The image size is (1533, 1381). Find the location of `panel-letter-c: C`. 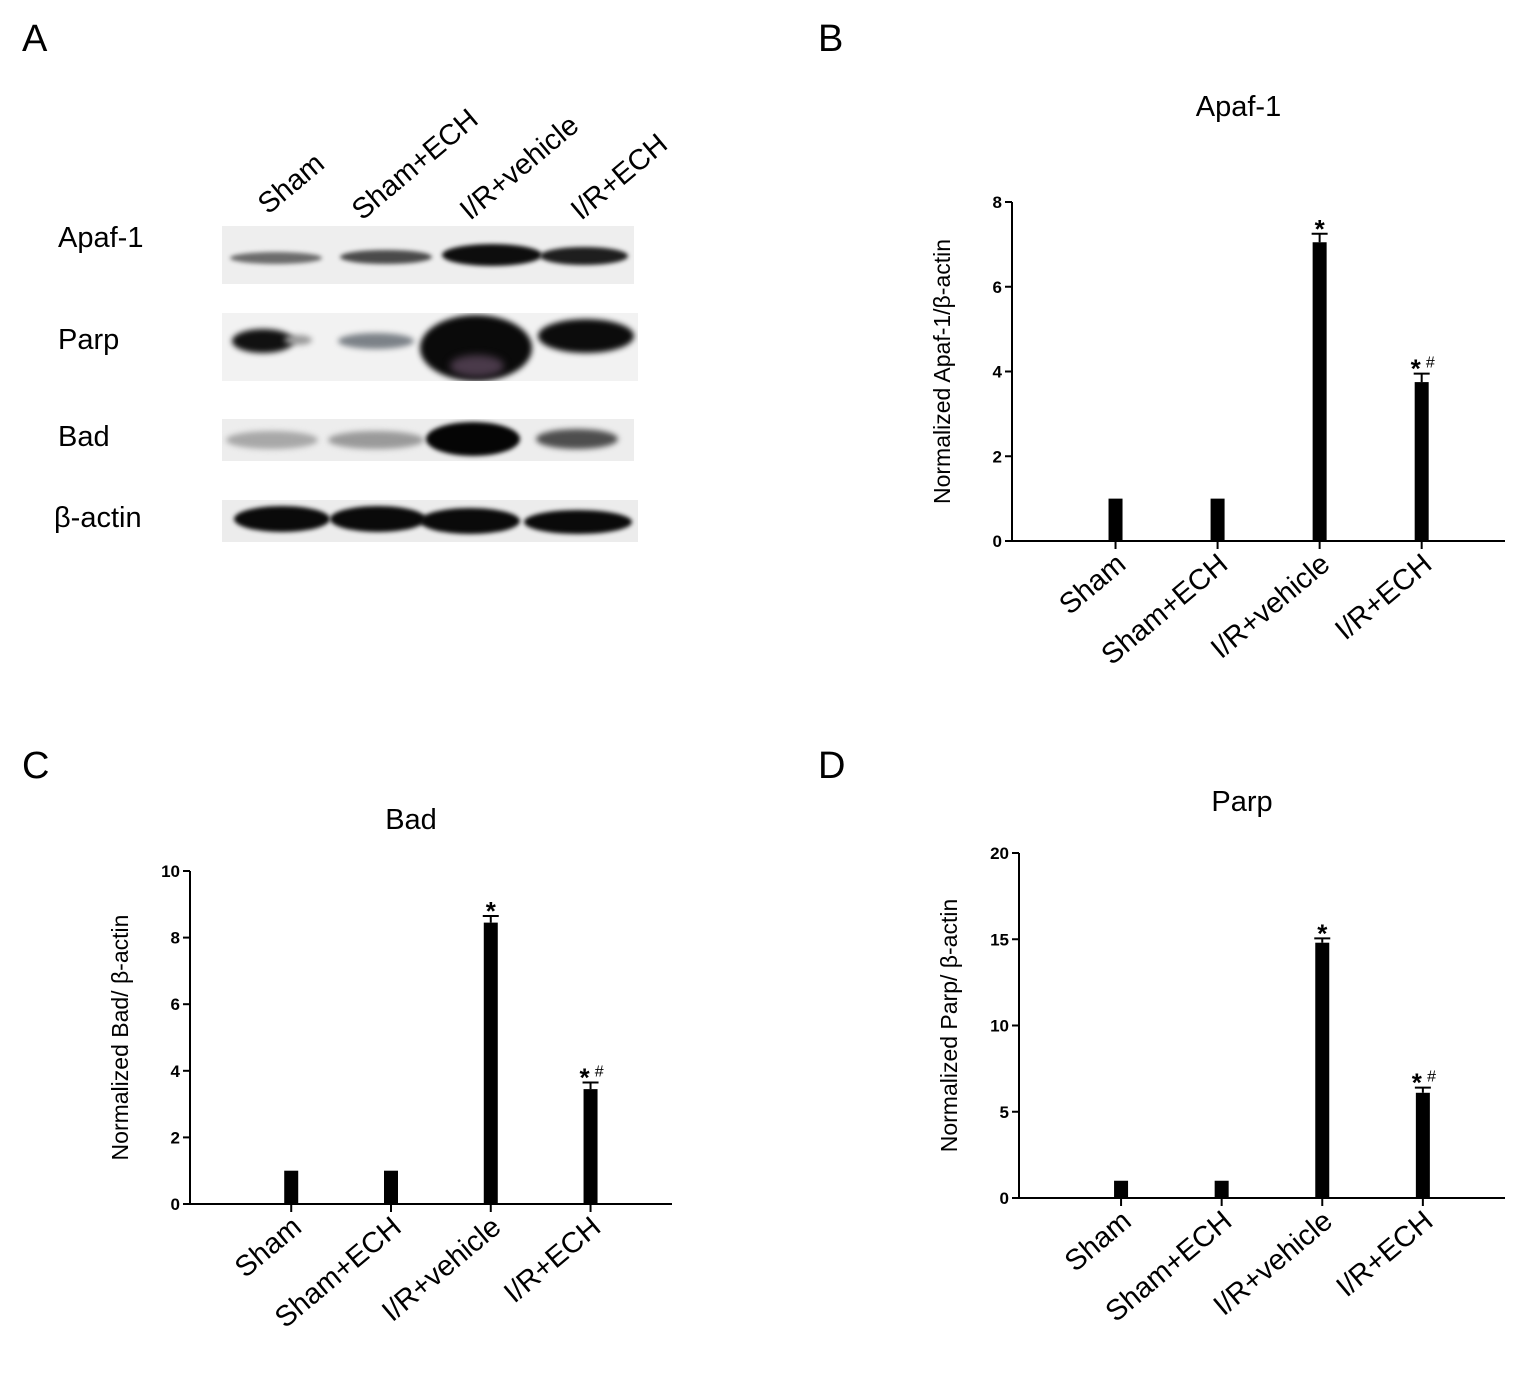

panel-letter-c: C is located at coordinates (36, 766).